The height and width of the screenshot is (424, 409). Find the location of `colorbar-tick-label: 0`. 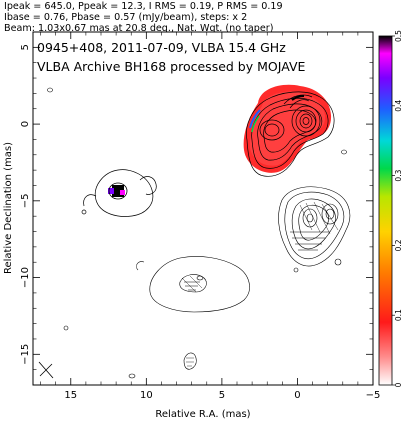

colorbar-tick-label: 0 is located at coordinates (398, 384).